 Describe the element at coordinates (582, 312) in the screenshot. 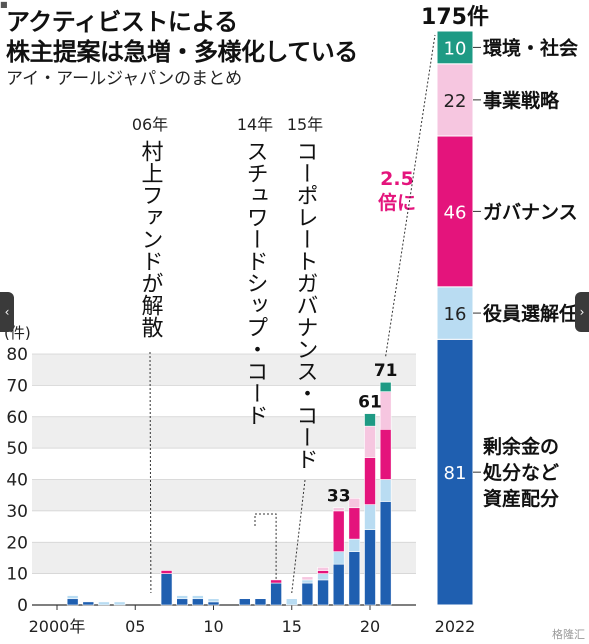

I see `chevron-right-icon: ›` at that location.